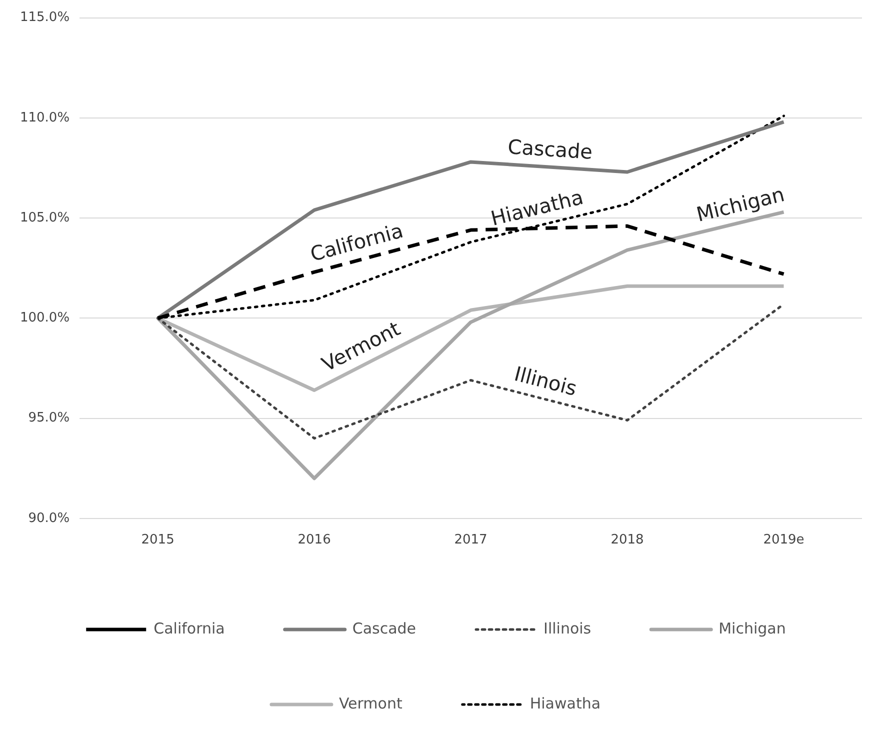  What do you see at coordinates (157, 540) in the screenshot?
I see `x-tick-label: 2015` at bounding box center [157, 540].